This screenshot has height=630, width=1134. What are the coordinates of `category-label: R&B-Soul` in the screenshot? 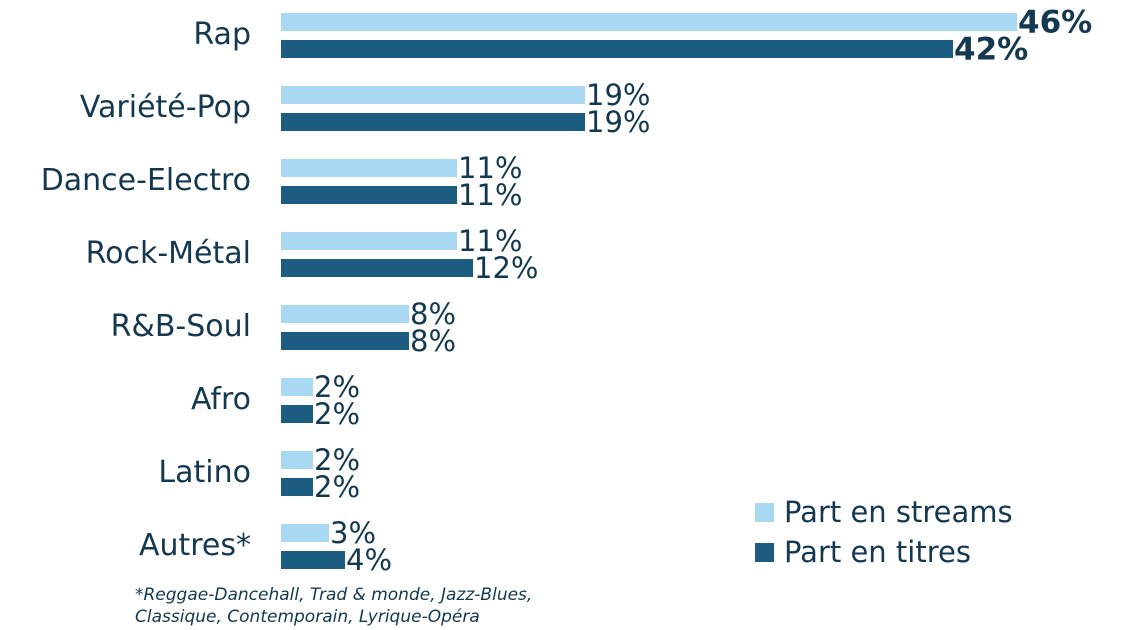 It's located at (181, 326).